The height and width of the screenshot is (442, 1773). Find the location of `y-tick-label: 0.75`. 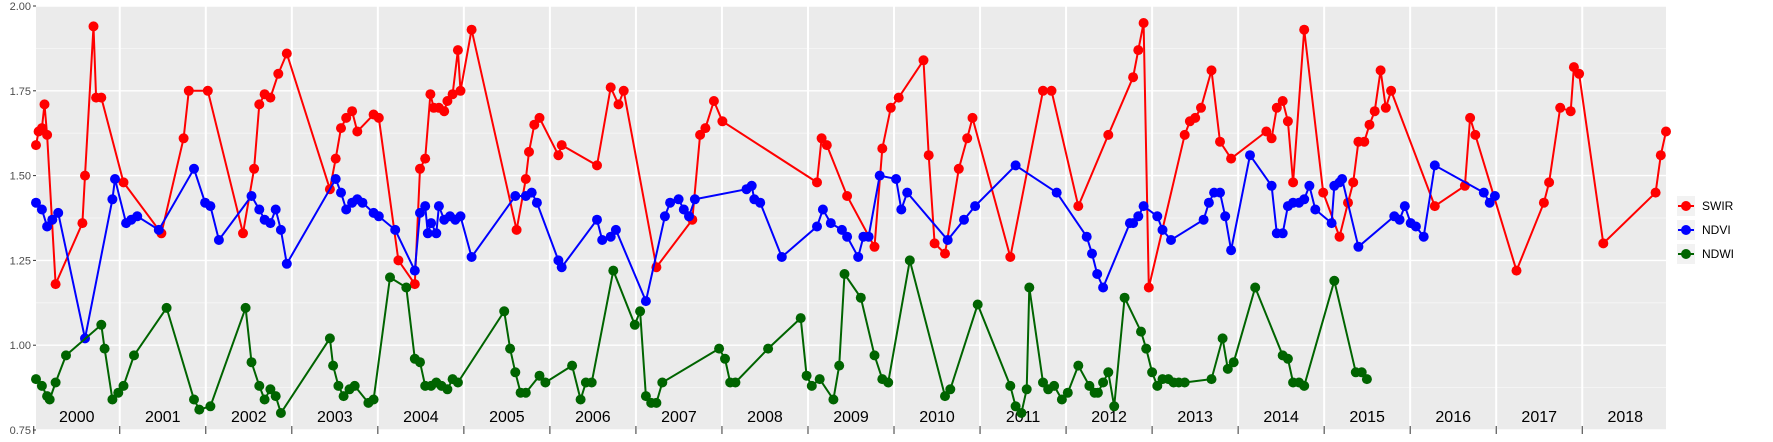

y-tick-label: 0.75 is located at coordinates (20, 431).